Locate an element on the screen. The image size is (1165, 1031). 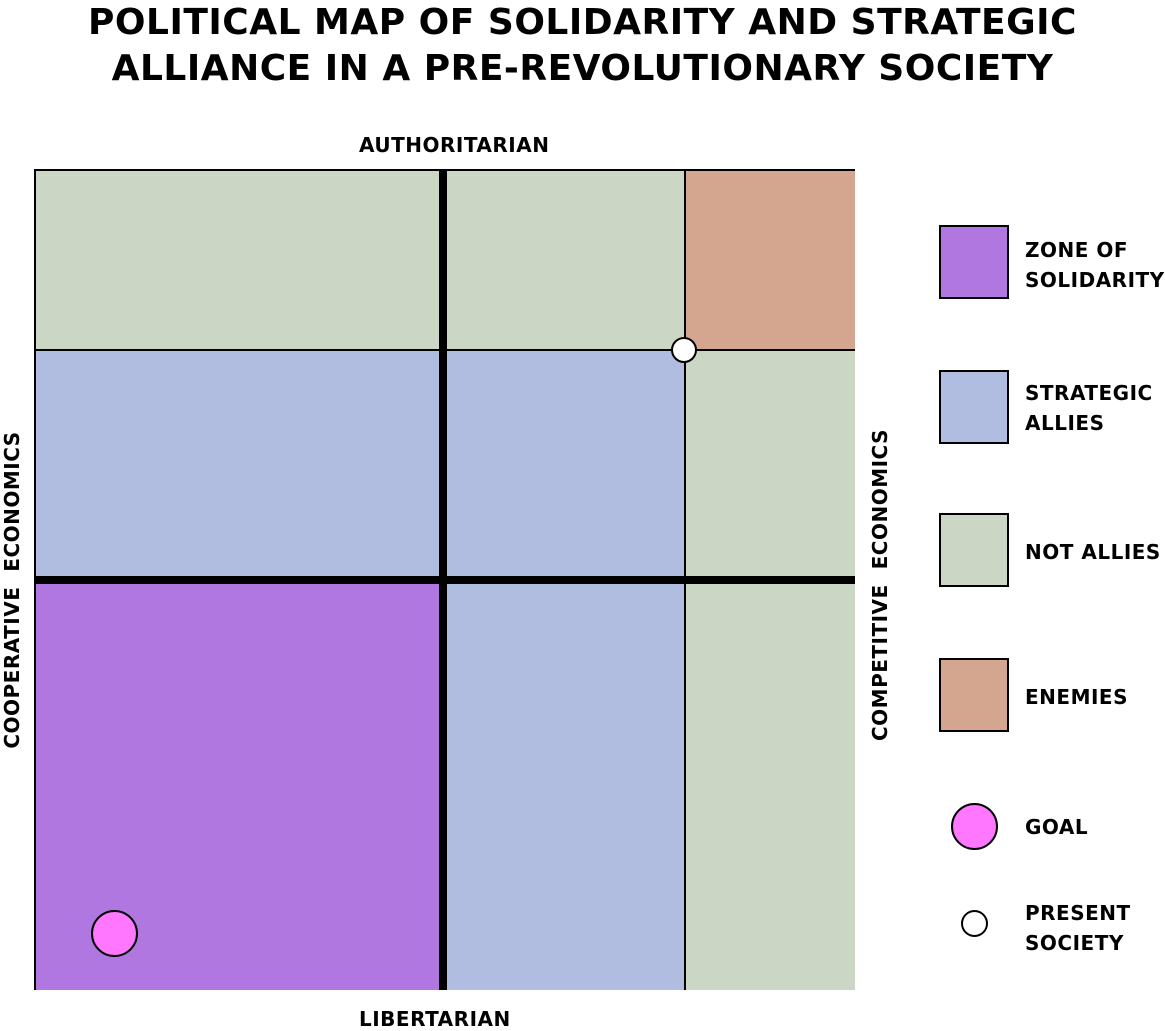
legend-swatch-enemies is located at coordinates (974, 695).